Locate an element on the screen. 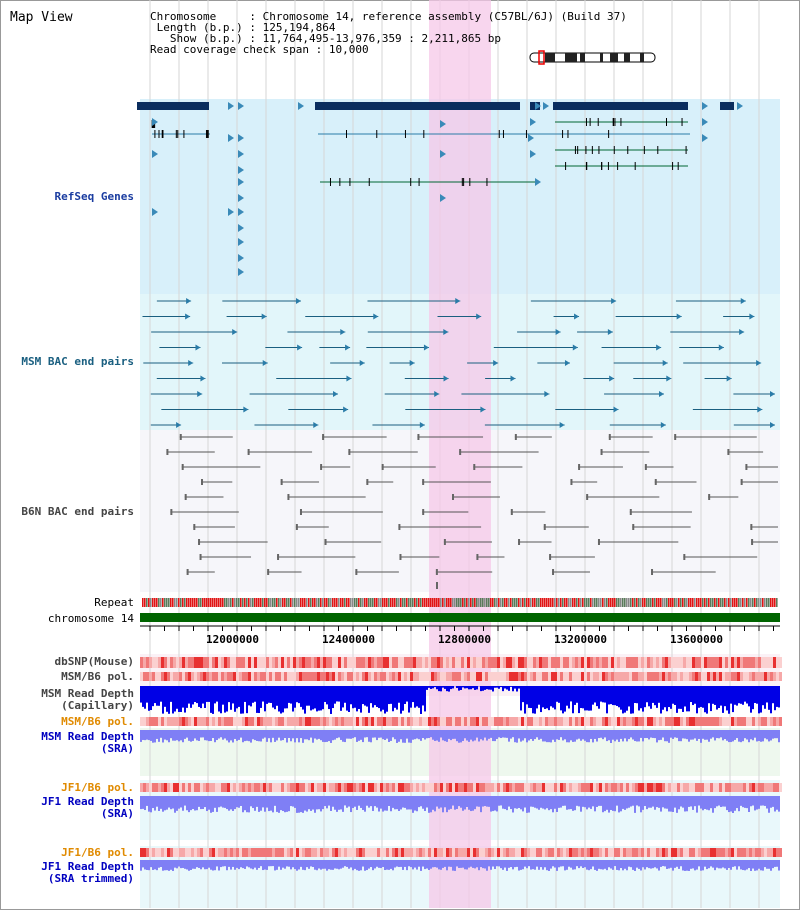 The height and width of the screenshot is (910, 800). track-label-jf1-b6-pol-1: JF1/B6 pol. is located at coordinates (97, 787).